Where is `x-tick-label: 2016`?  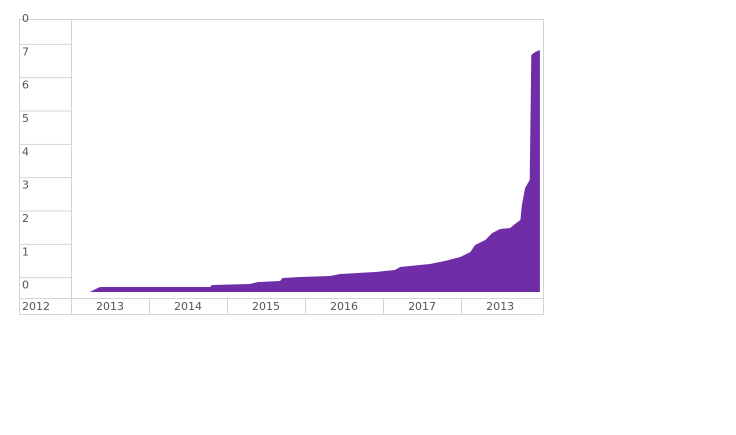 x-tick-label: 2016 is located at coordinates (344, 306).